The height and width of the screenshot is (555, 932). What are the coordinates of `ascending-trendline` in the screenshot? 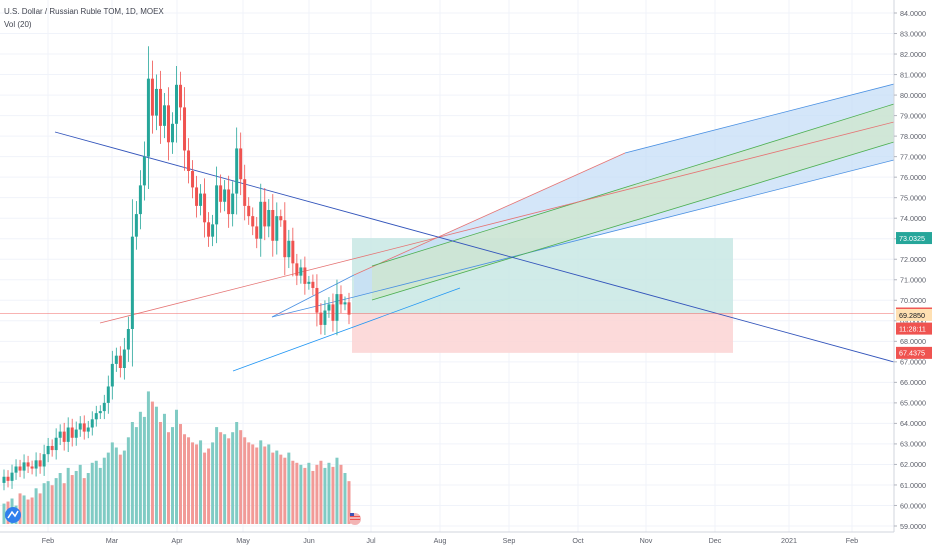 It's located at (346, 329).